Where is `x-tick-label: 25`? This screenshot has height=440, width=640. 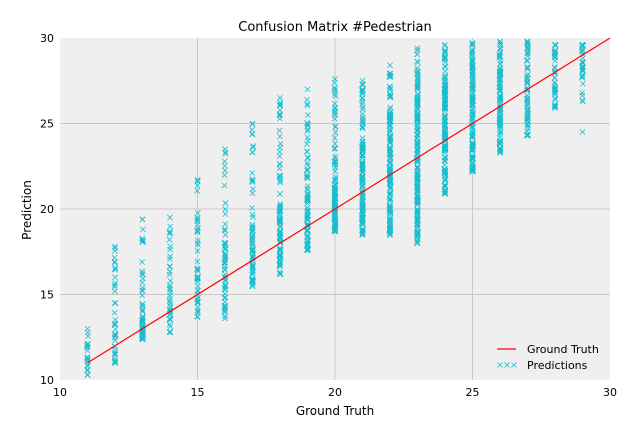
x-tick-label: 25 is located at coordinates (473, 392).